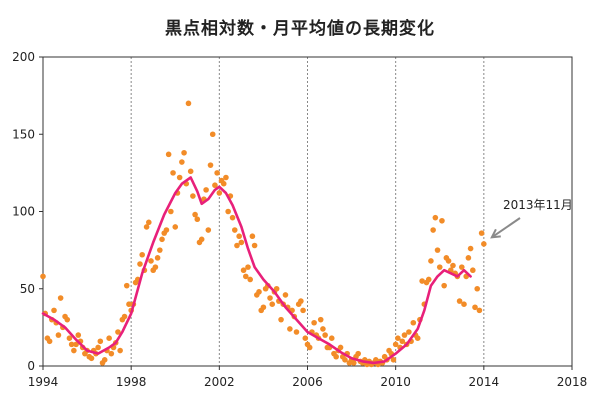 This screenshot has width=600, height=400. Describe the element at coordinates (506, 228) in the screenshot. I see `annotation-arrow` at that location.